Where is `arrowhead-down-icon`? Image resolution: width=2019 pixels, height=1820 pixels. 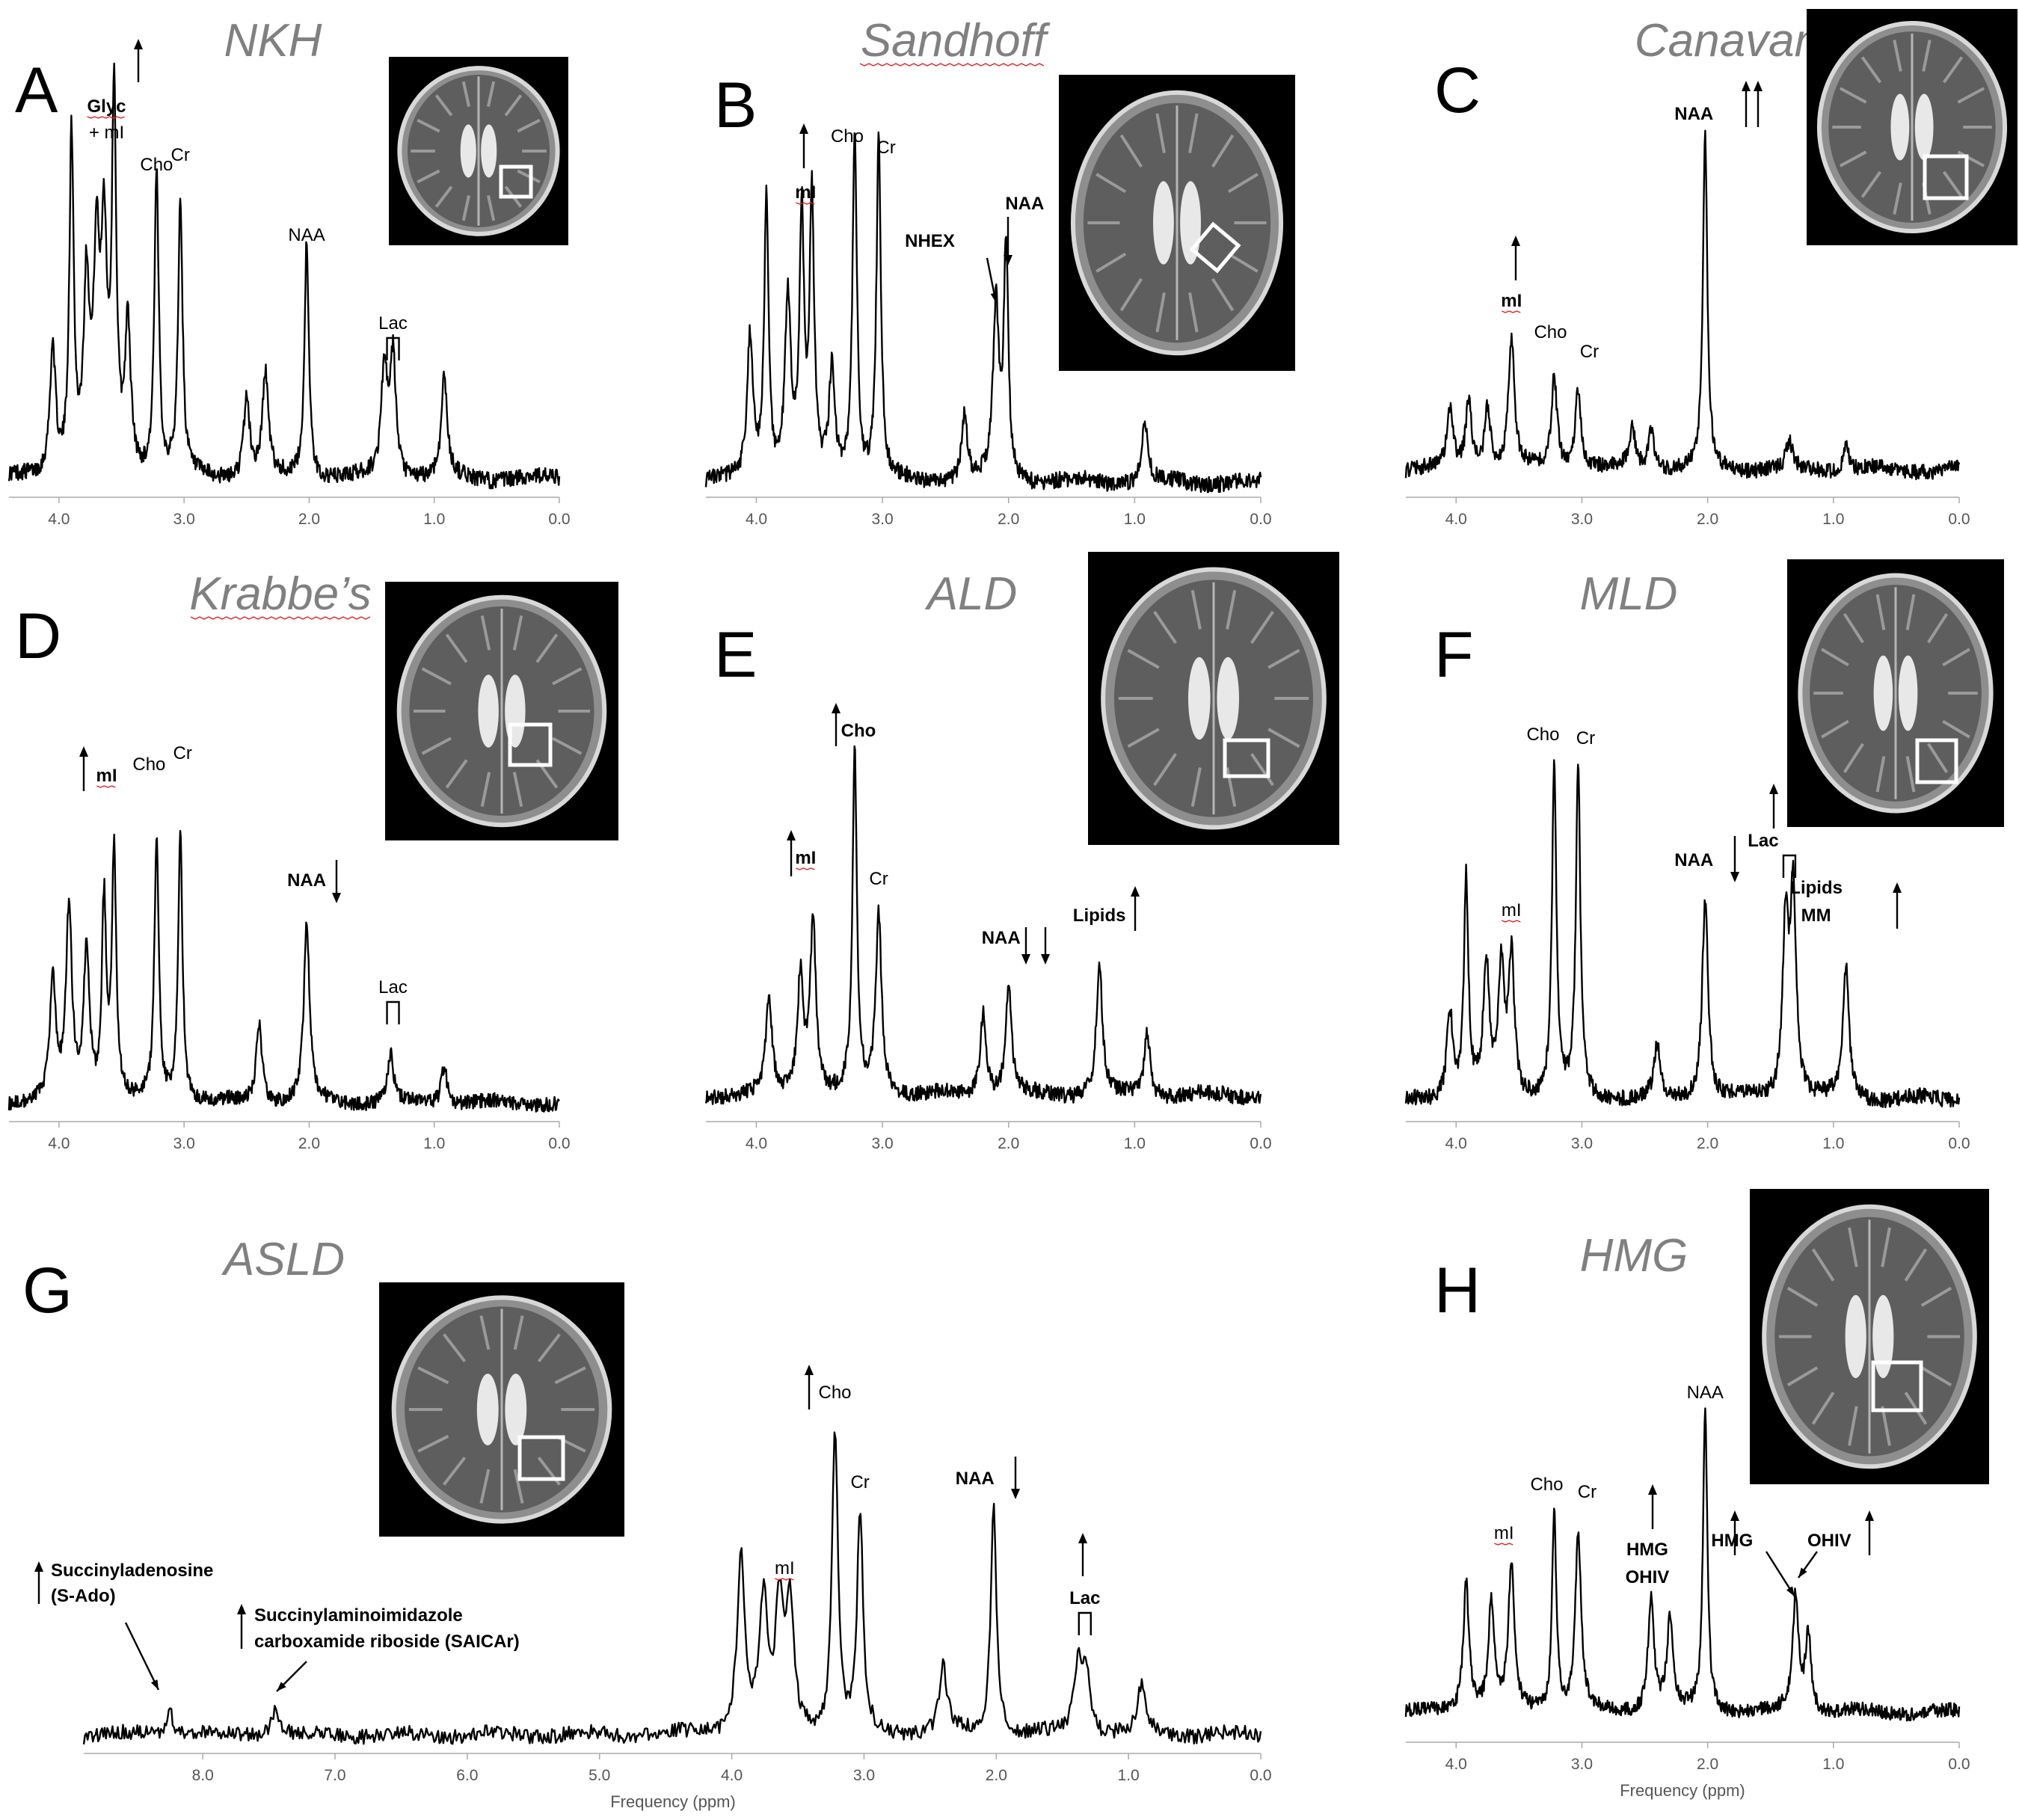 arrowhead-down-icon is located at coordinates (1015, 1494).